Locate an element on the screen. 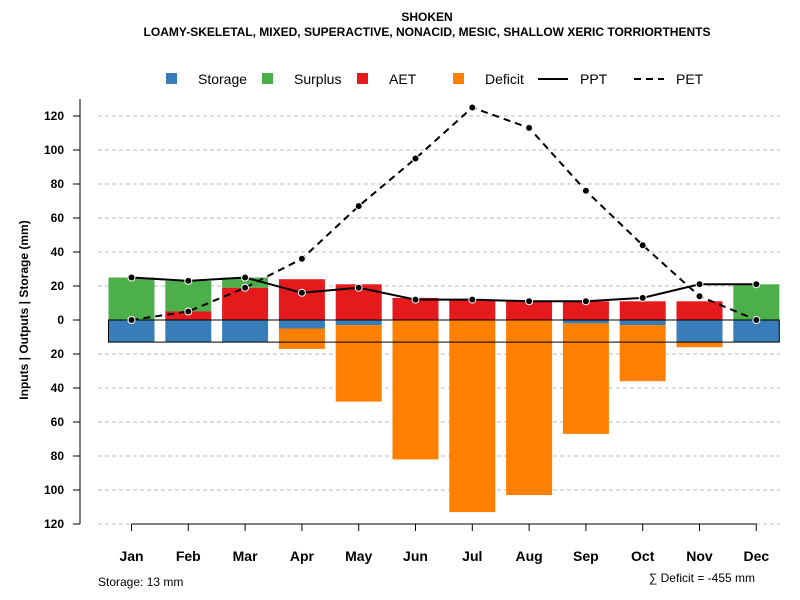 The width and height of the screenshot is (800, 600). x-tick-label: Feb is located at coordinates (188, 556).